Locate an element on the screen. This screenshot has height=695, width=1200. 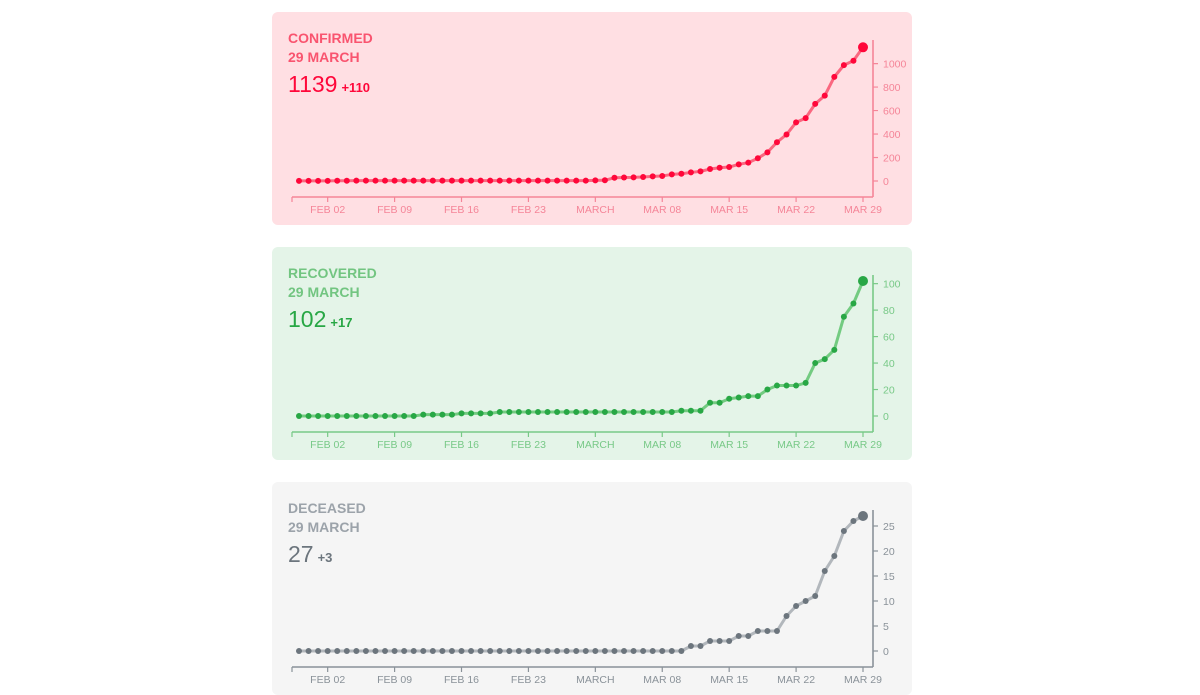
recovered-latest-point is located at coordinates (863, 281).